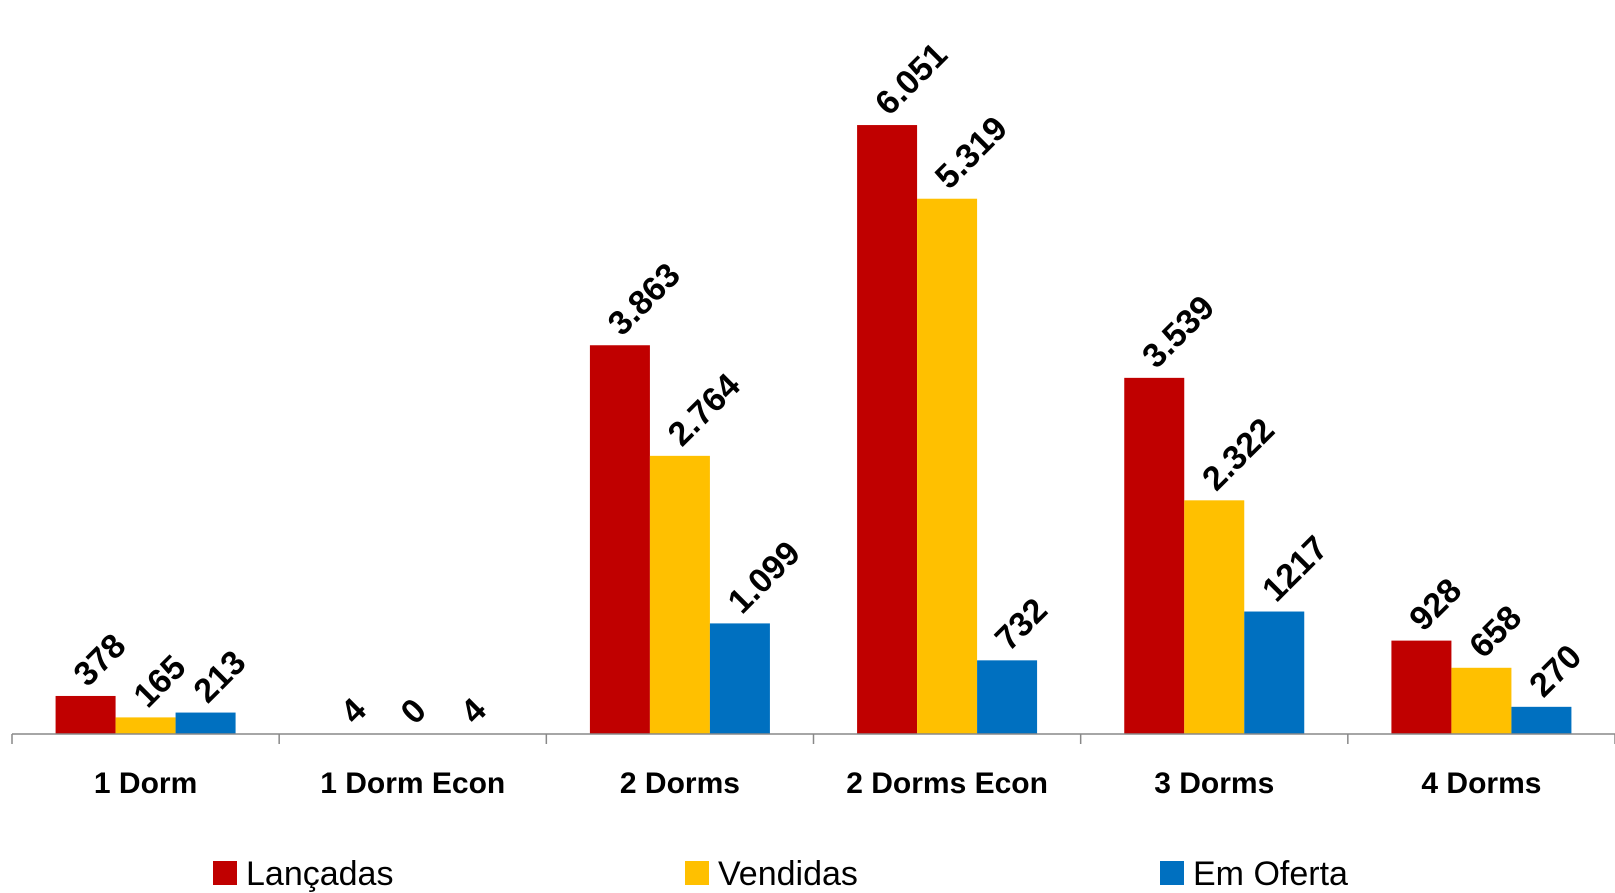 This screenshot has height=893, width=1615. I want to click on x-axis, so click(813, 738).